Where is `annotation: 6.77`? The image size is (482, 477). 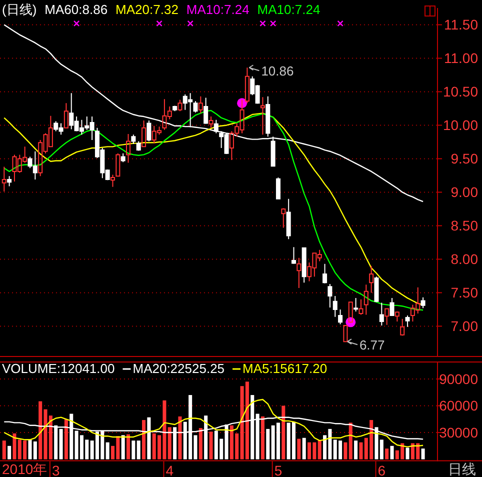
annotation: 6.77 is located at coordinates (372, 345).